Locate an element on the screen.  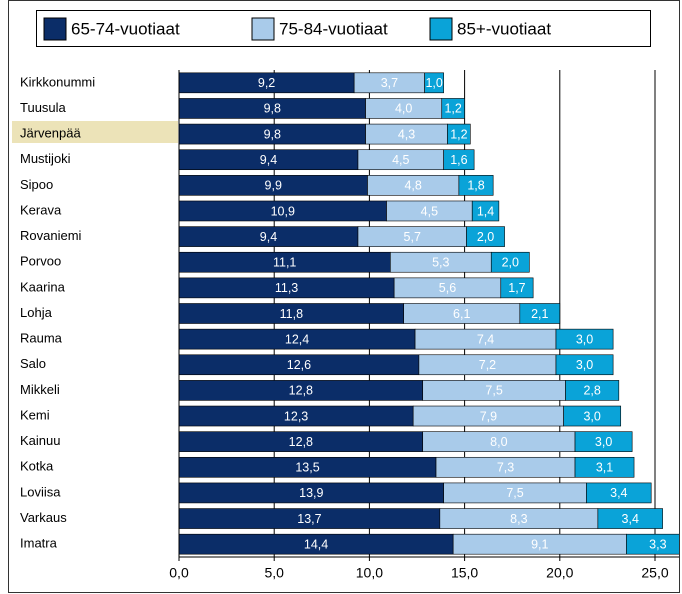
value-label: 1,6 is located at coordinates (458, 160).